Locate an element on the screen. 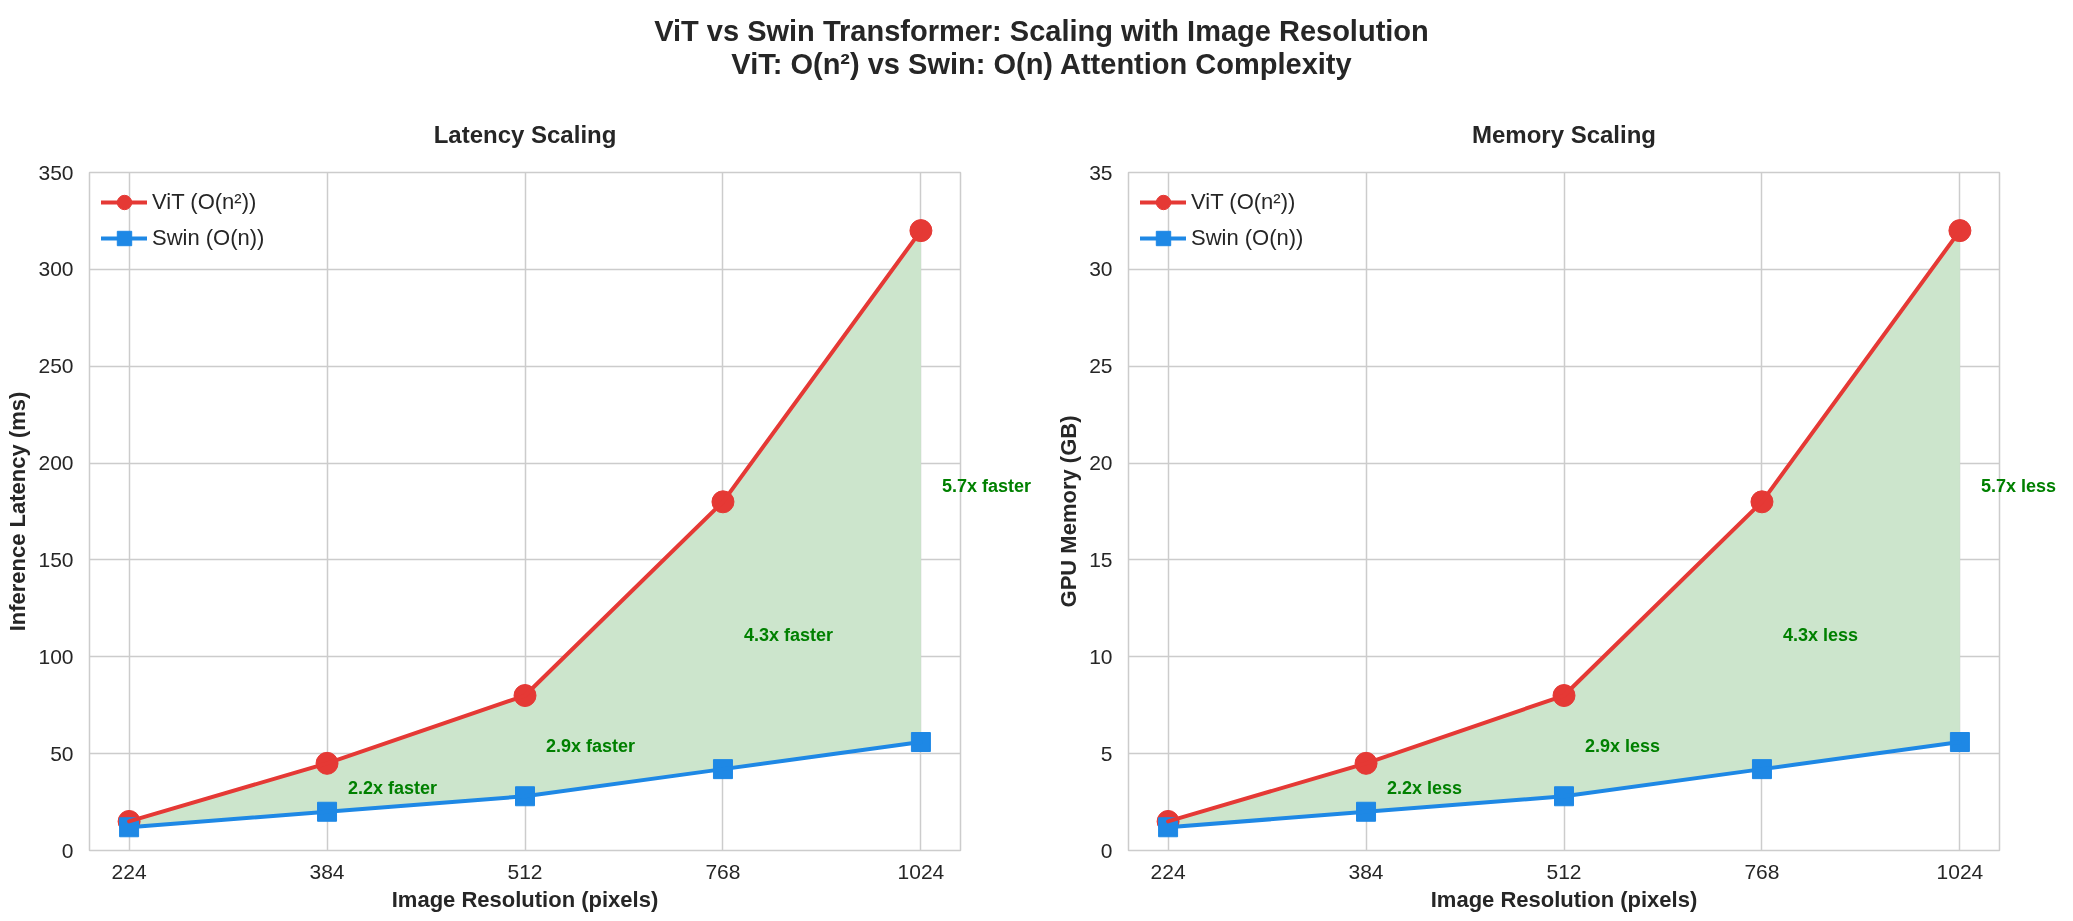 The width and height of the screenshot is (2073, 921). annotation: 5.7x faster is located at coordinates (986, 486).